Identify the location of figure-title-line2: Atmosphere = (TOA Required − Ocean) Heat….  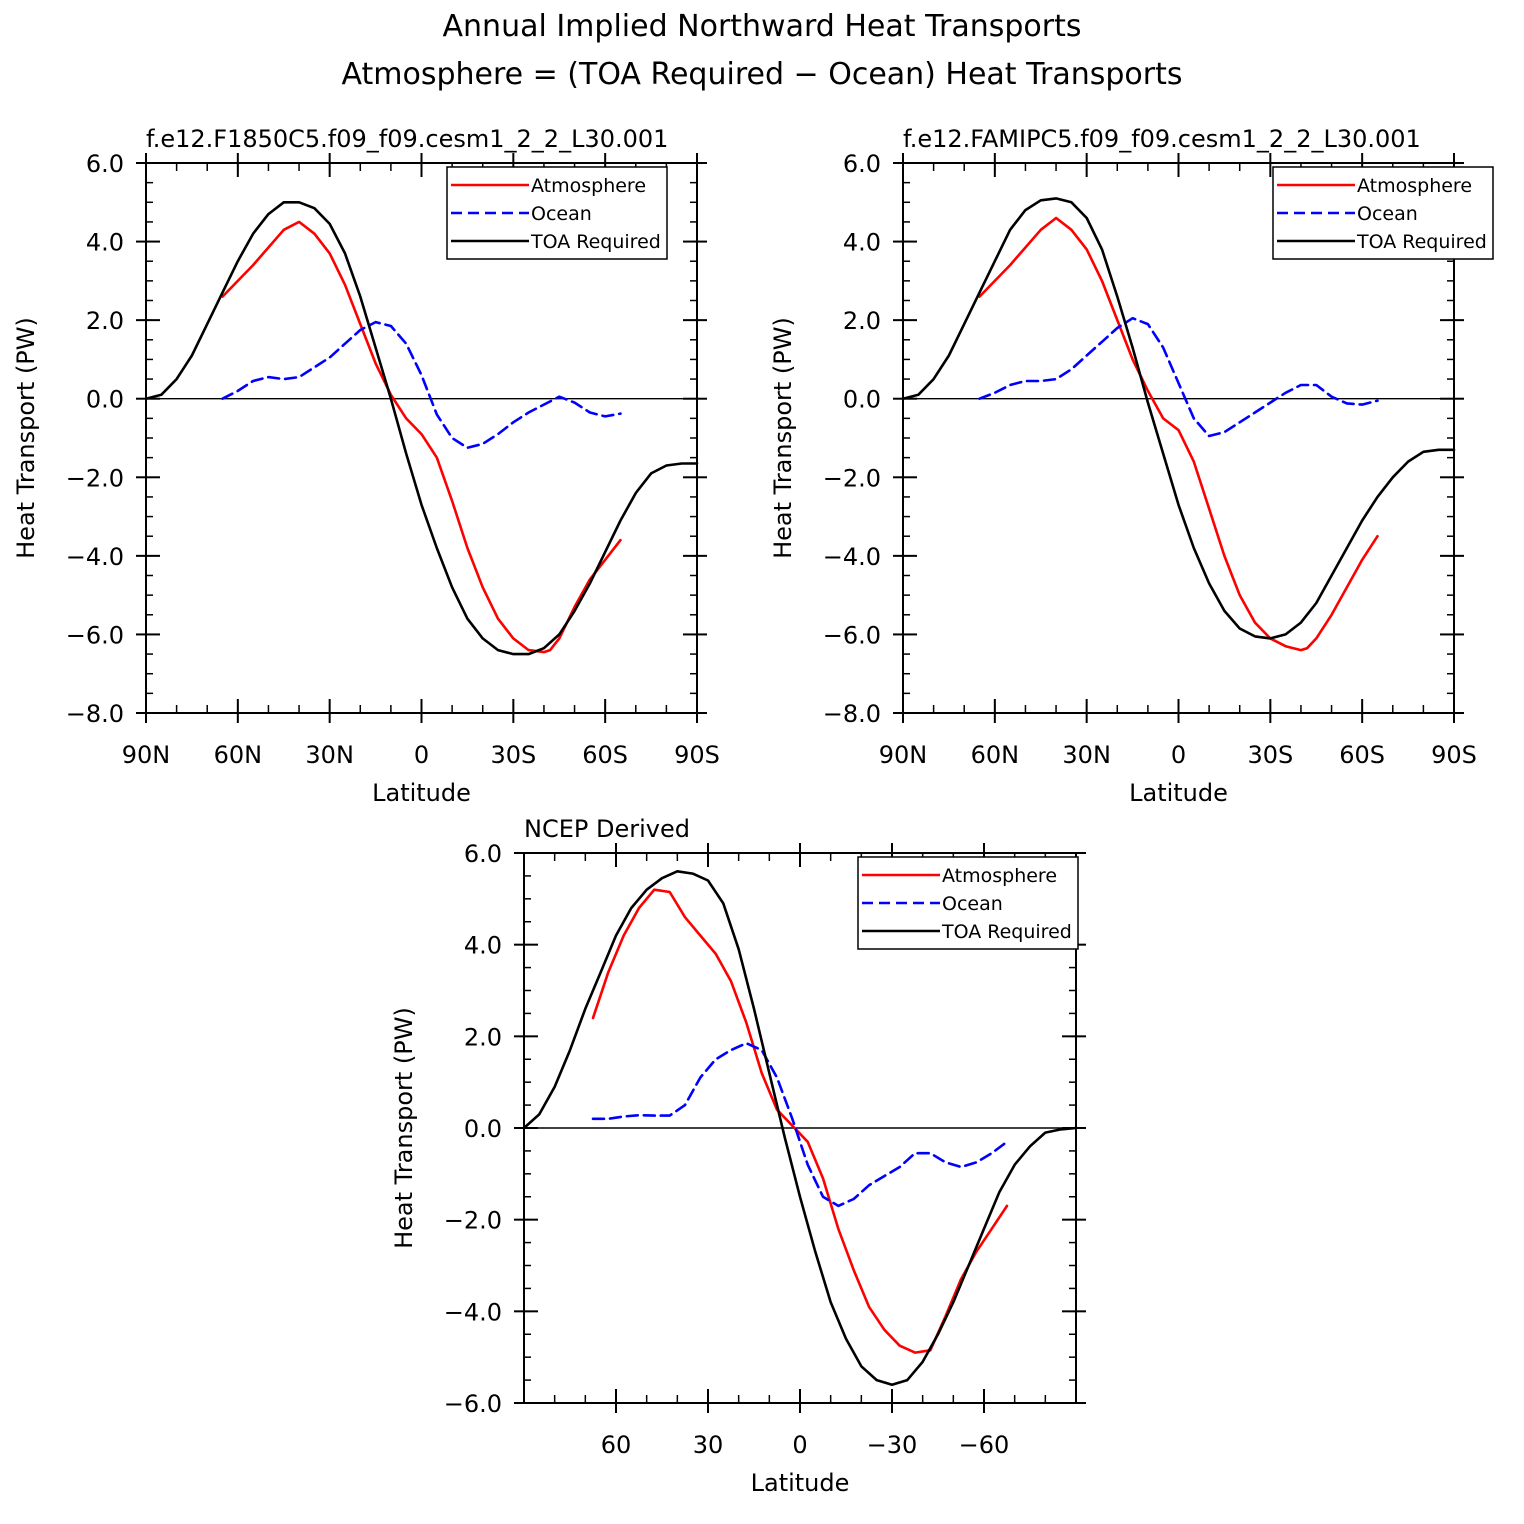
(761, 74).